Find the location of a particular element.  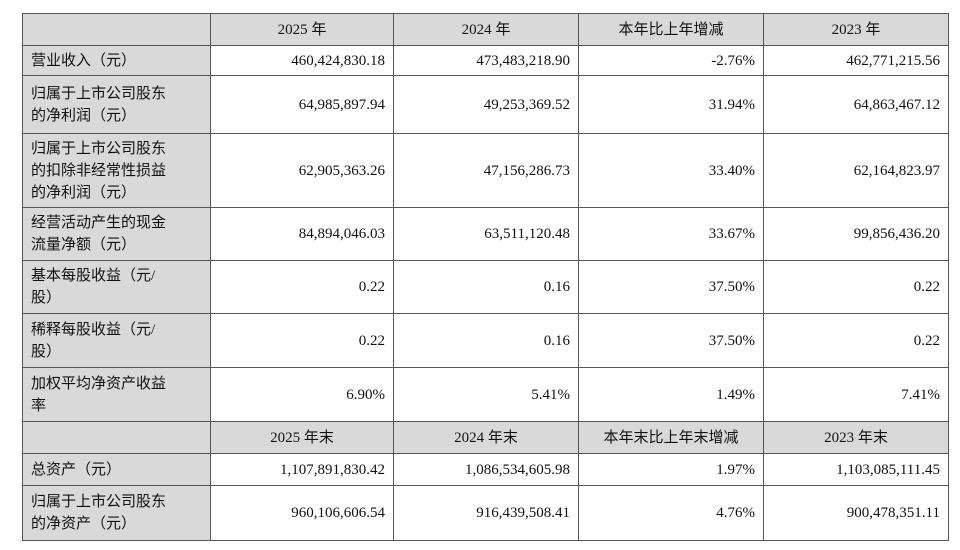

value-cell: 49,253,369.52 is located at coordinates (486, 104).